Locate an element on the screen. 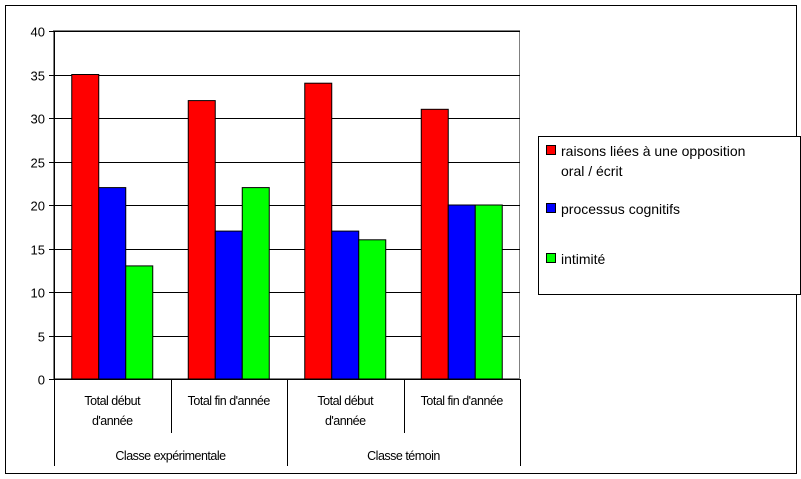 Image resolution: width=801 pixels, height=479 pixels. y-tick-label: 25 is located at coordinates (38, 163).